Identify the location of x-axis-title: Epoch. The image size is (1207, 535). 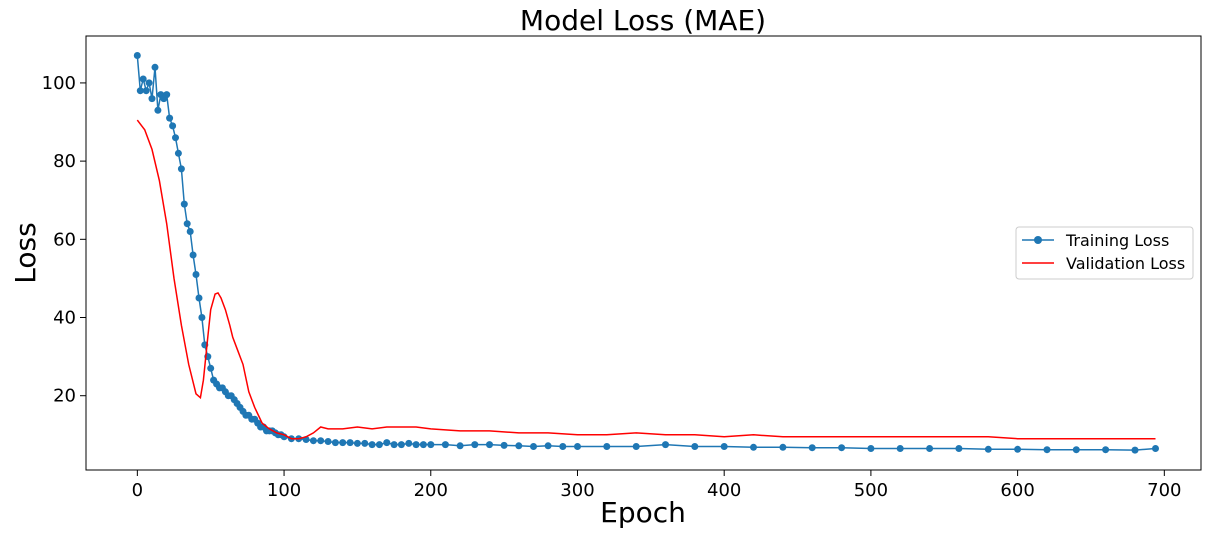
(643, 512).